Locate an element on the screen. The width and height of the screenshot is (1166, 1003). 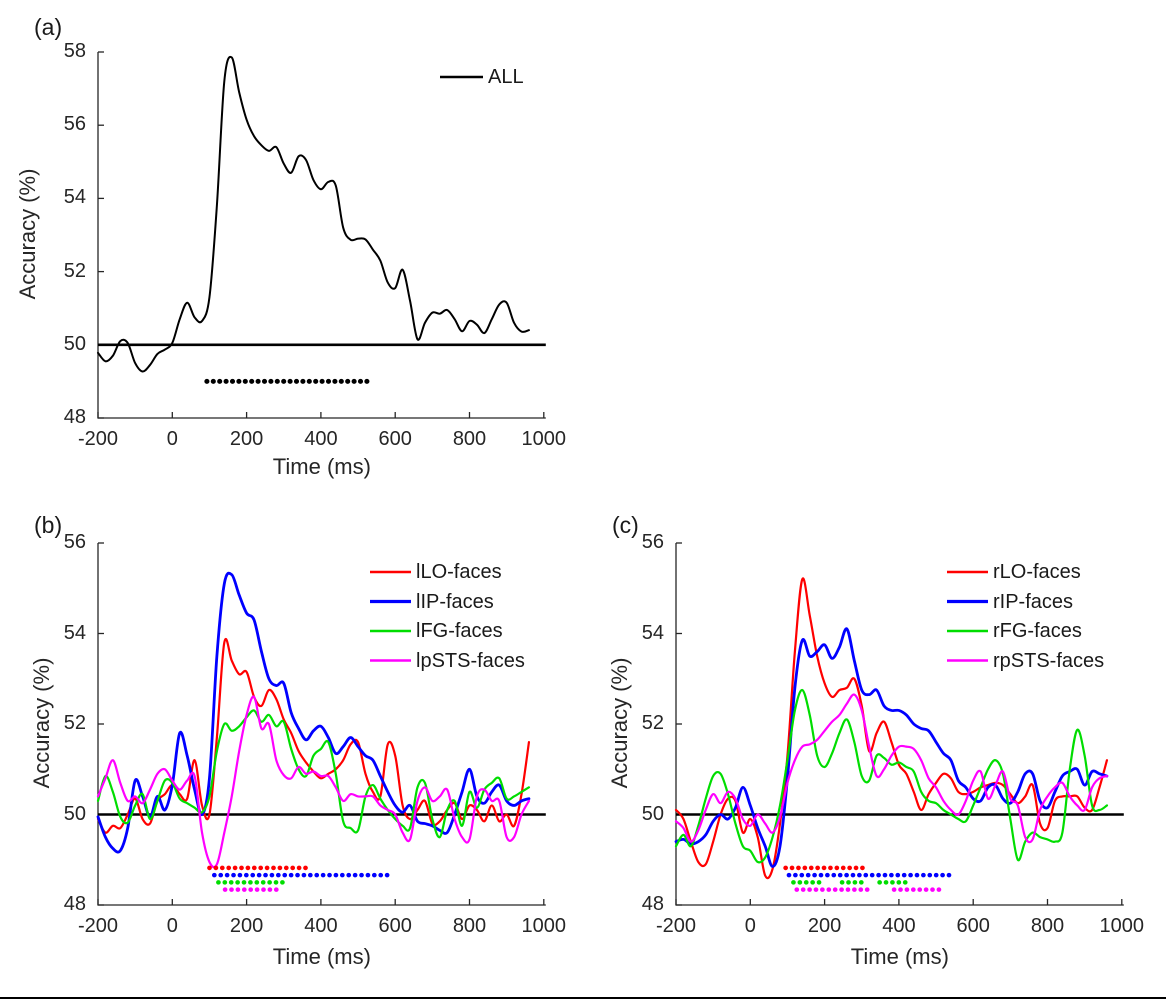
legend-label-lLO-faces: lLO-faces is located at coordinates (459, 572).